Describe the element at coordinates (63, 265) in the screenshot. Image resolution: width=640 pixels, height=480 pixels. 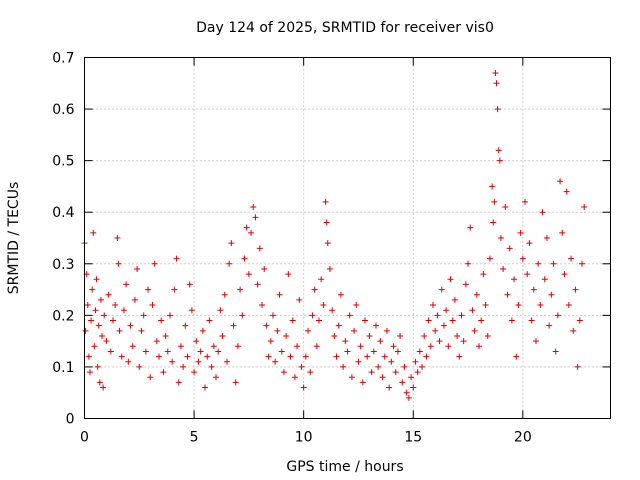
I see `y-tick-label: 0.3` at that location.